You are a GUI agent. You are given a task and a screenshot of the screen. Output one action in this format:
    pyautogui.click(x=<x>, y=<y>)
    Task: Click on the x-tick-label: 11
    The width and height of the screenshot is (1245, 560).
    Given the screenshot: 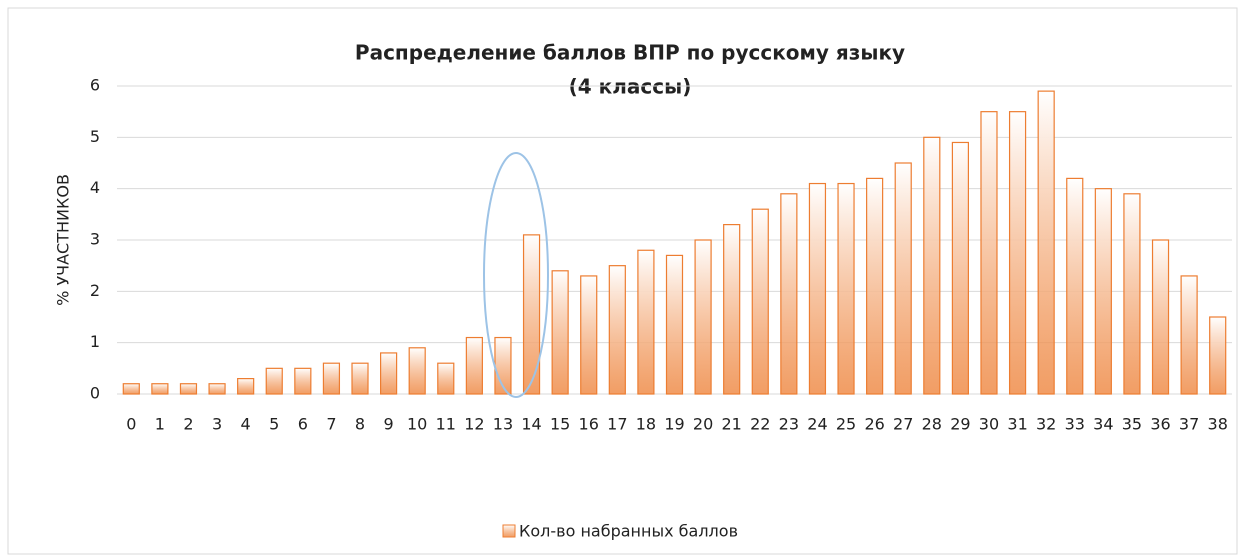 What is the action you would take?
    pyautogui.click(x=446, y=424)
    